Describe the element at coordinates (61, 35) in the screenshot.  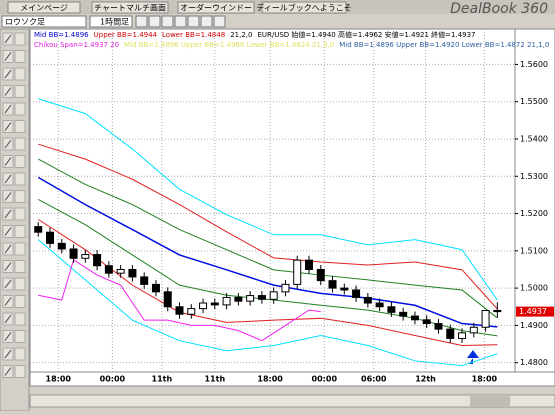
I see `legend-text: Mid BB=1.4896` at that location.